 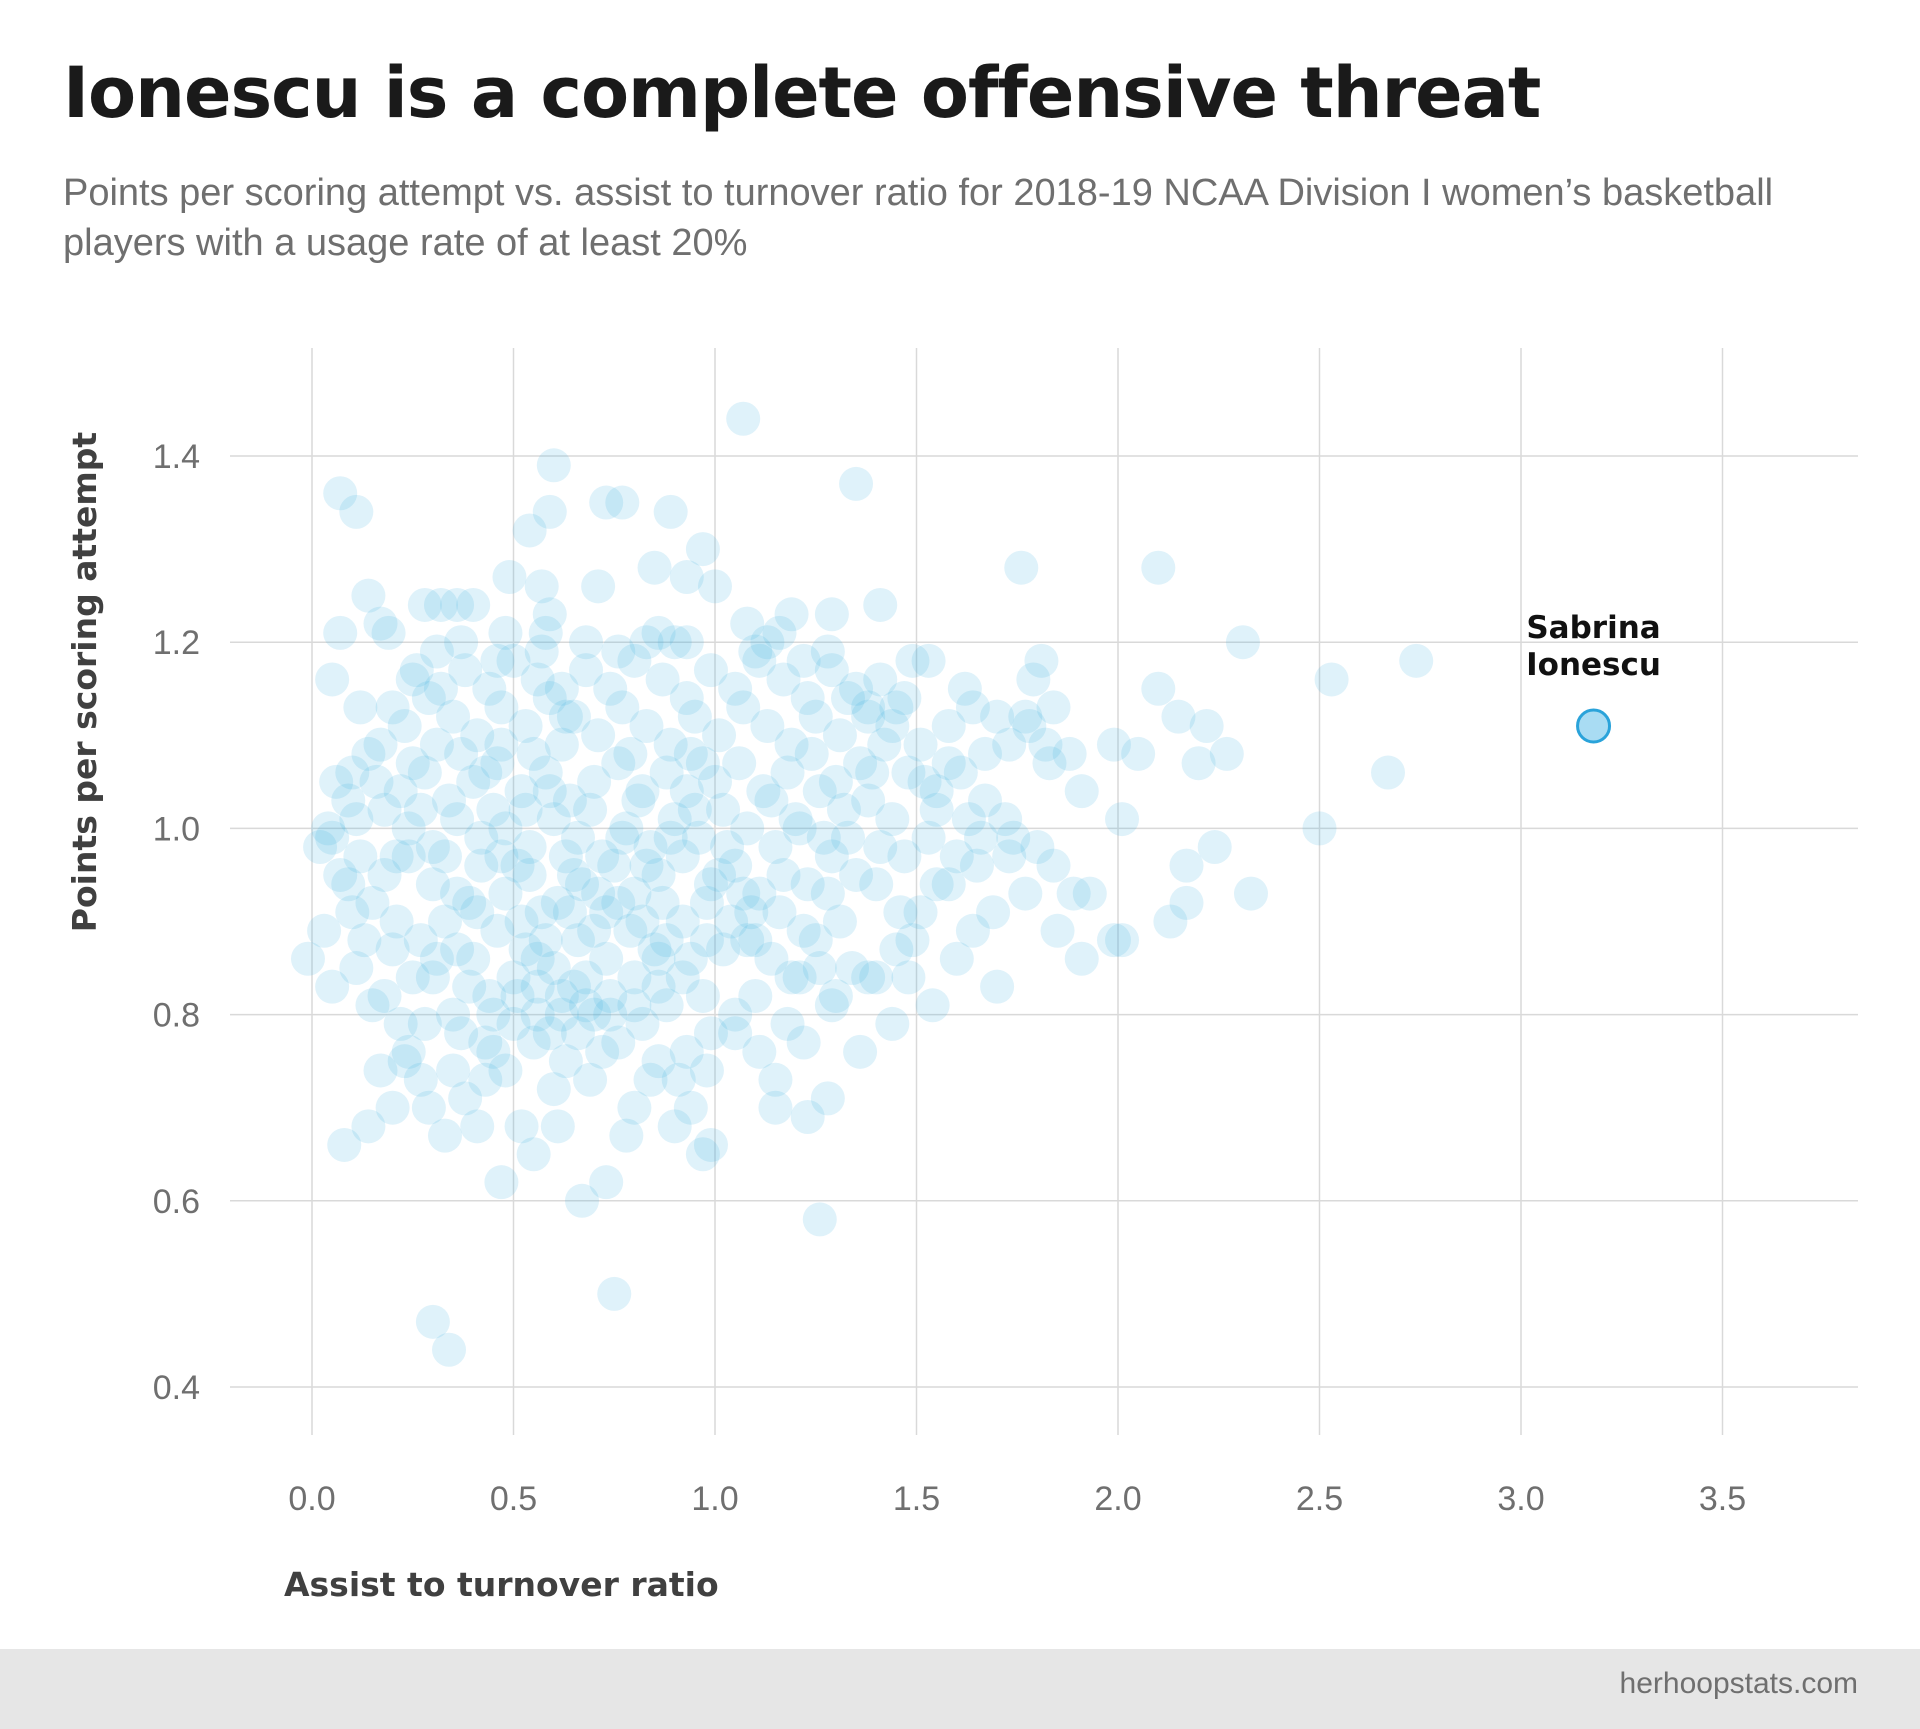 I want to click on y-tick-label: 1.0, so click(x=176, y=829).